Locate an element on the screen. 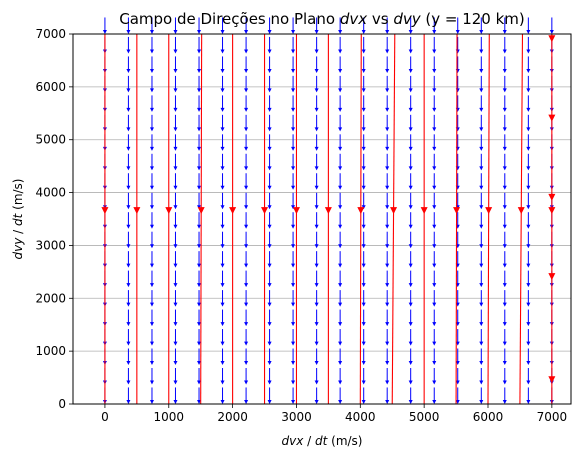 Image resolution: width=584 pixels, height=459 pixels. x-tick-label: 5000 is located at coordinates (424, 417).